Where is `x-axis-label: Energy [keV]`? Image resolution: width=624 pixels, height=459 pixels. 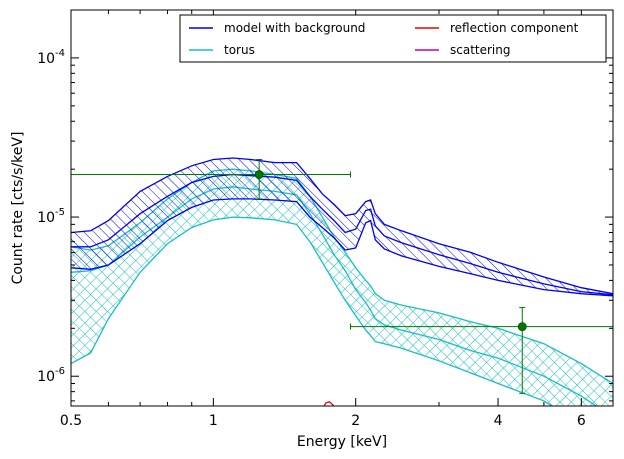
x-axis-label: Energy [keV] is located at coordinates (342, 442).